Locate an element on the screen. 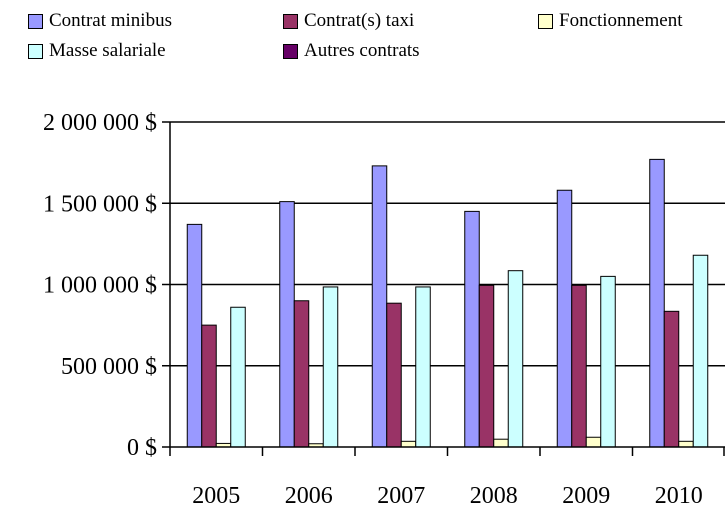  legend-label: Autres contrats is located at coordinates (362, 50).